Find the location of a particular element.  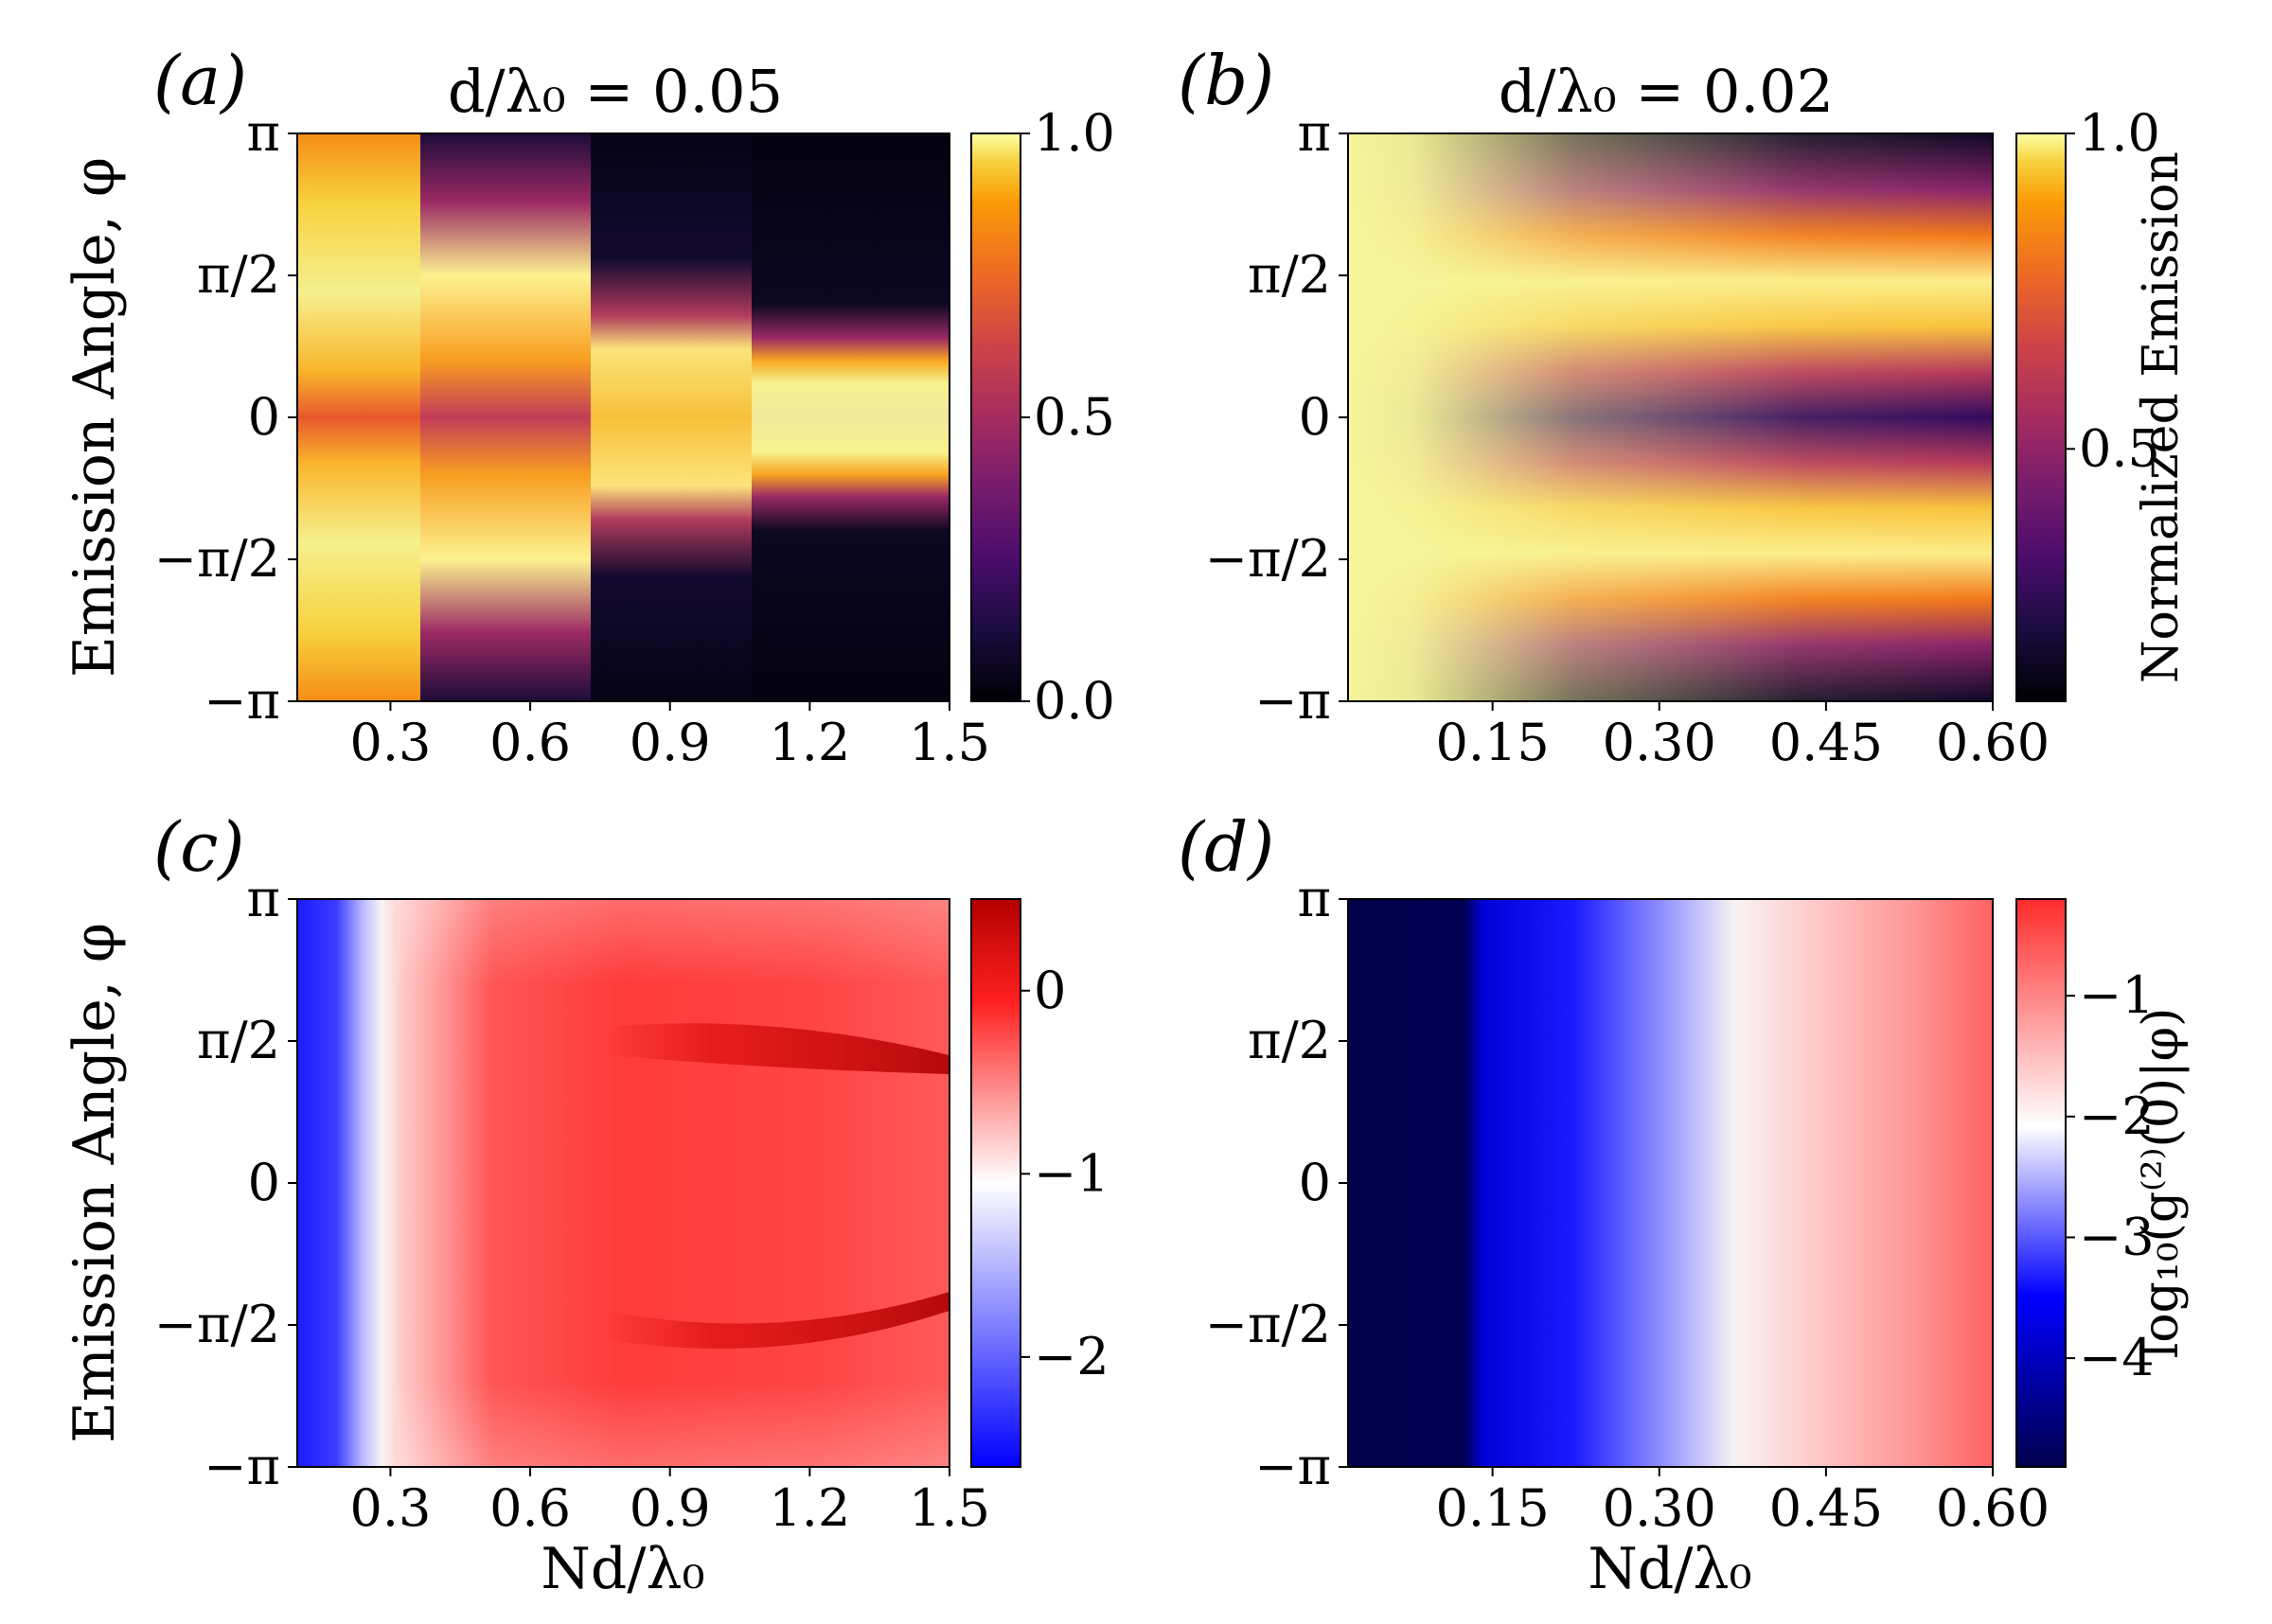

x-axis-label-c: Nd/λ₀ is located at coordinates (622, 1569).